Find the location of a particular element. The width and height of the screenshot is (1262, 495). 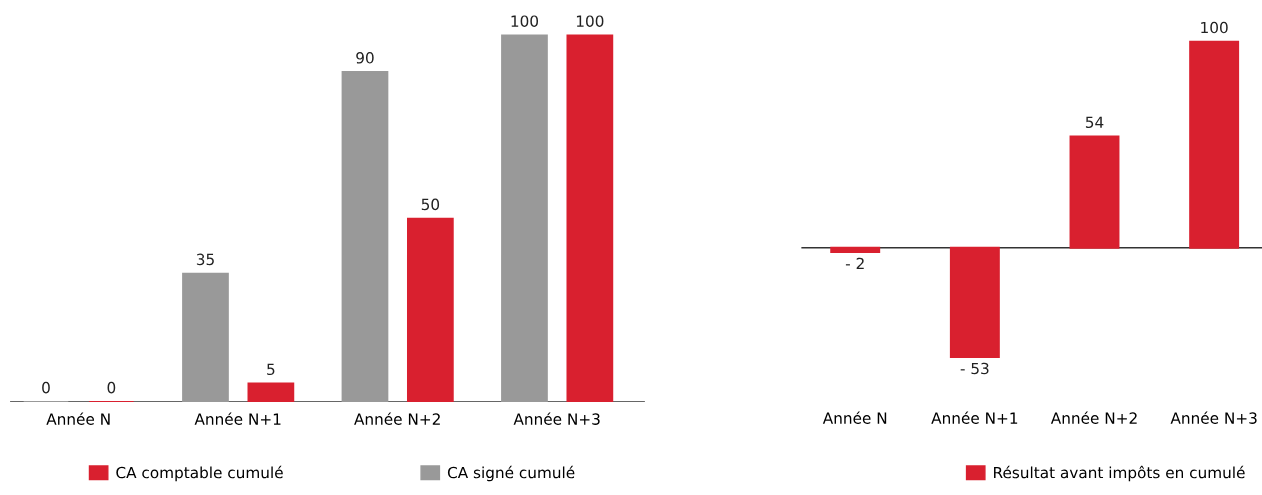

legend-label: Résultat avant impôts en cumulé is located at coordinates (1119, 473).